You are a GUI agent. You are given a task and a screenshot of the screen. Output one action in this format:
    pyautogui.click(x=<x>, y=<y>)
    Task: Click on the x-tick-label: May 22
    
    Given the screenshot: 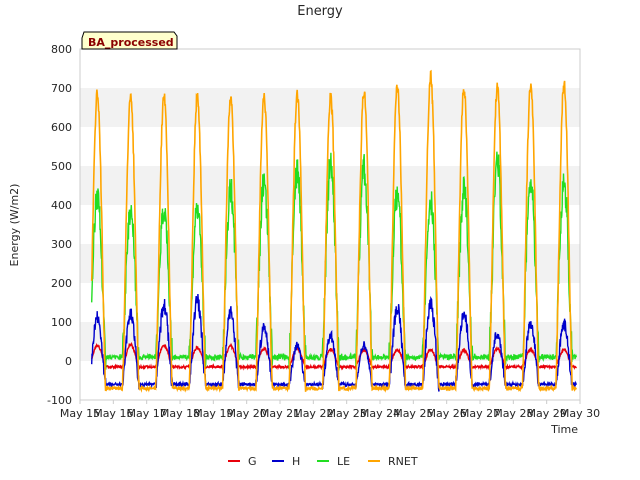 What is the action you would take?
    pyautogui.click(x=313, y=413)
    